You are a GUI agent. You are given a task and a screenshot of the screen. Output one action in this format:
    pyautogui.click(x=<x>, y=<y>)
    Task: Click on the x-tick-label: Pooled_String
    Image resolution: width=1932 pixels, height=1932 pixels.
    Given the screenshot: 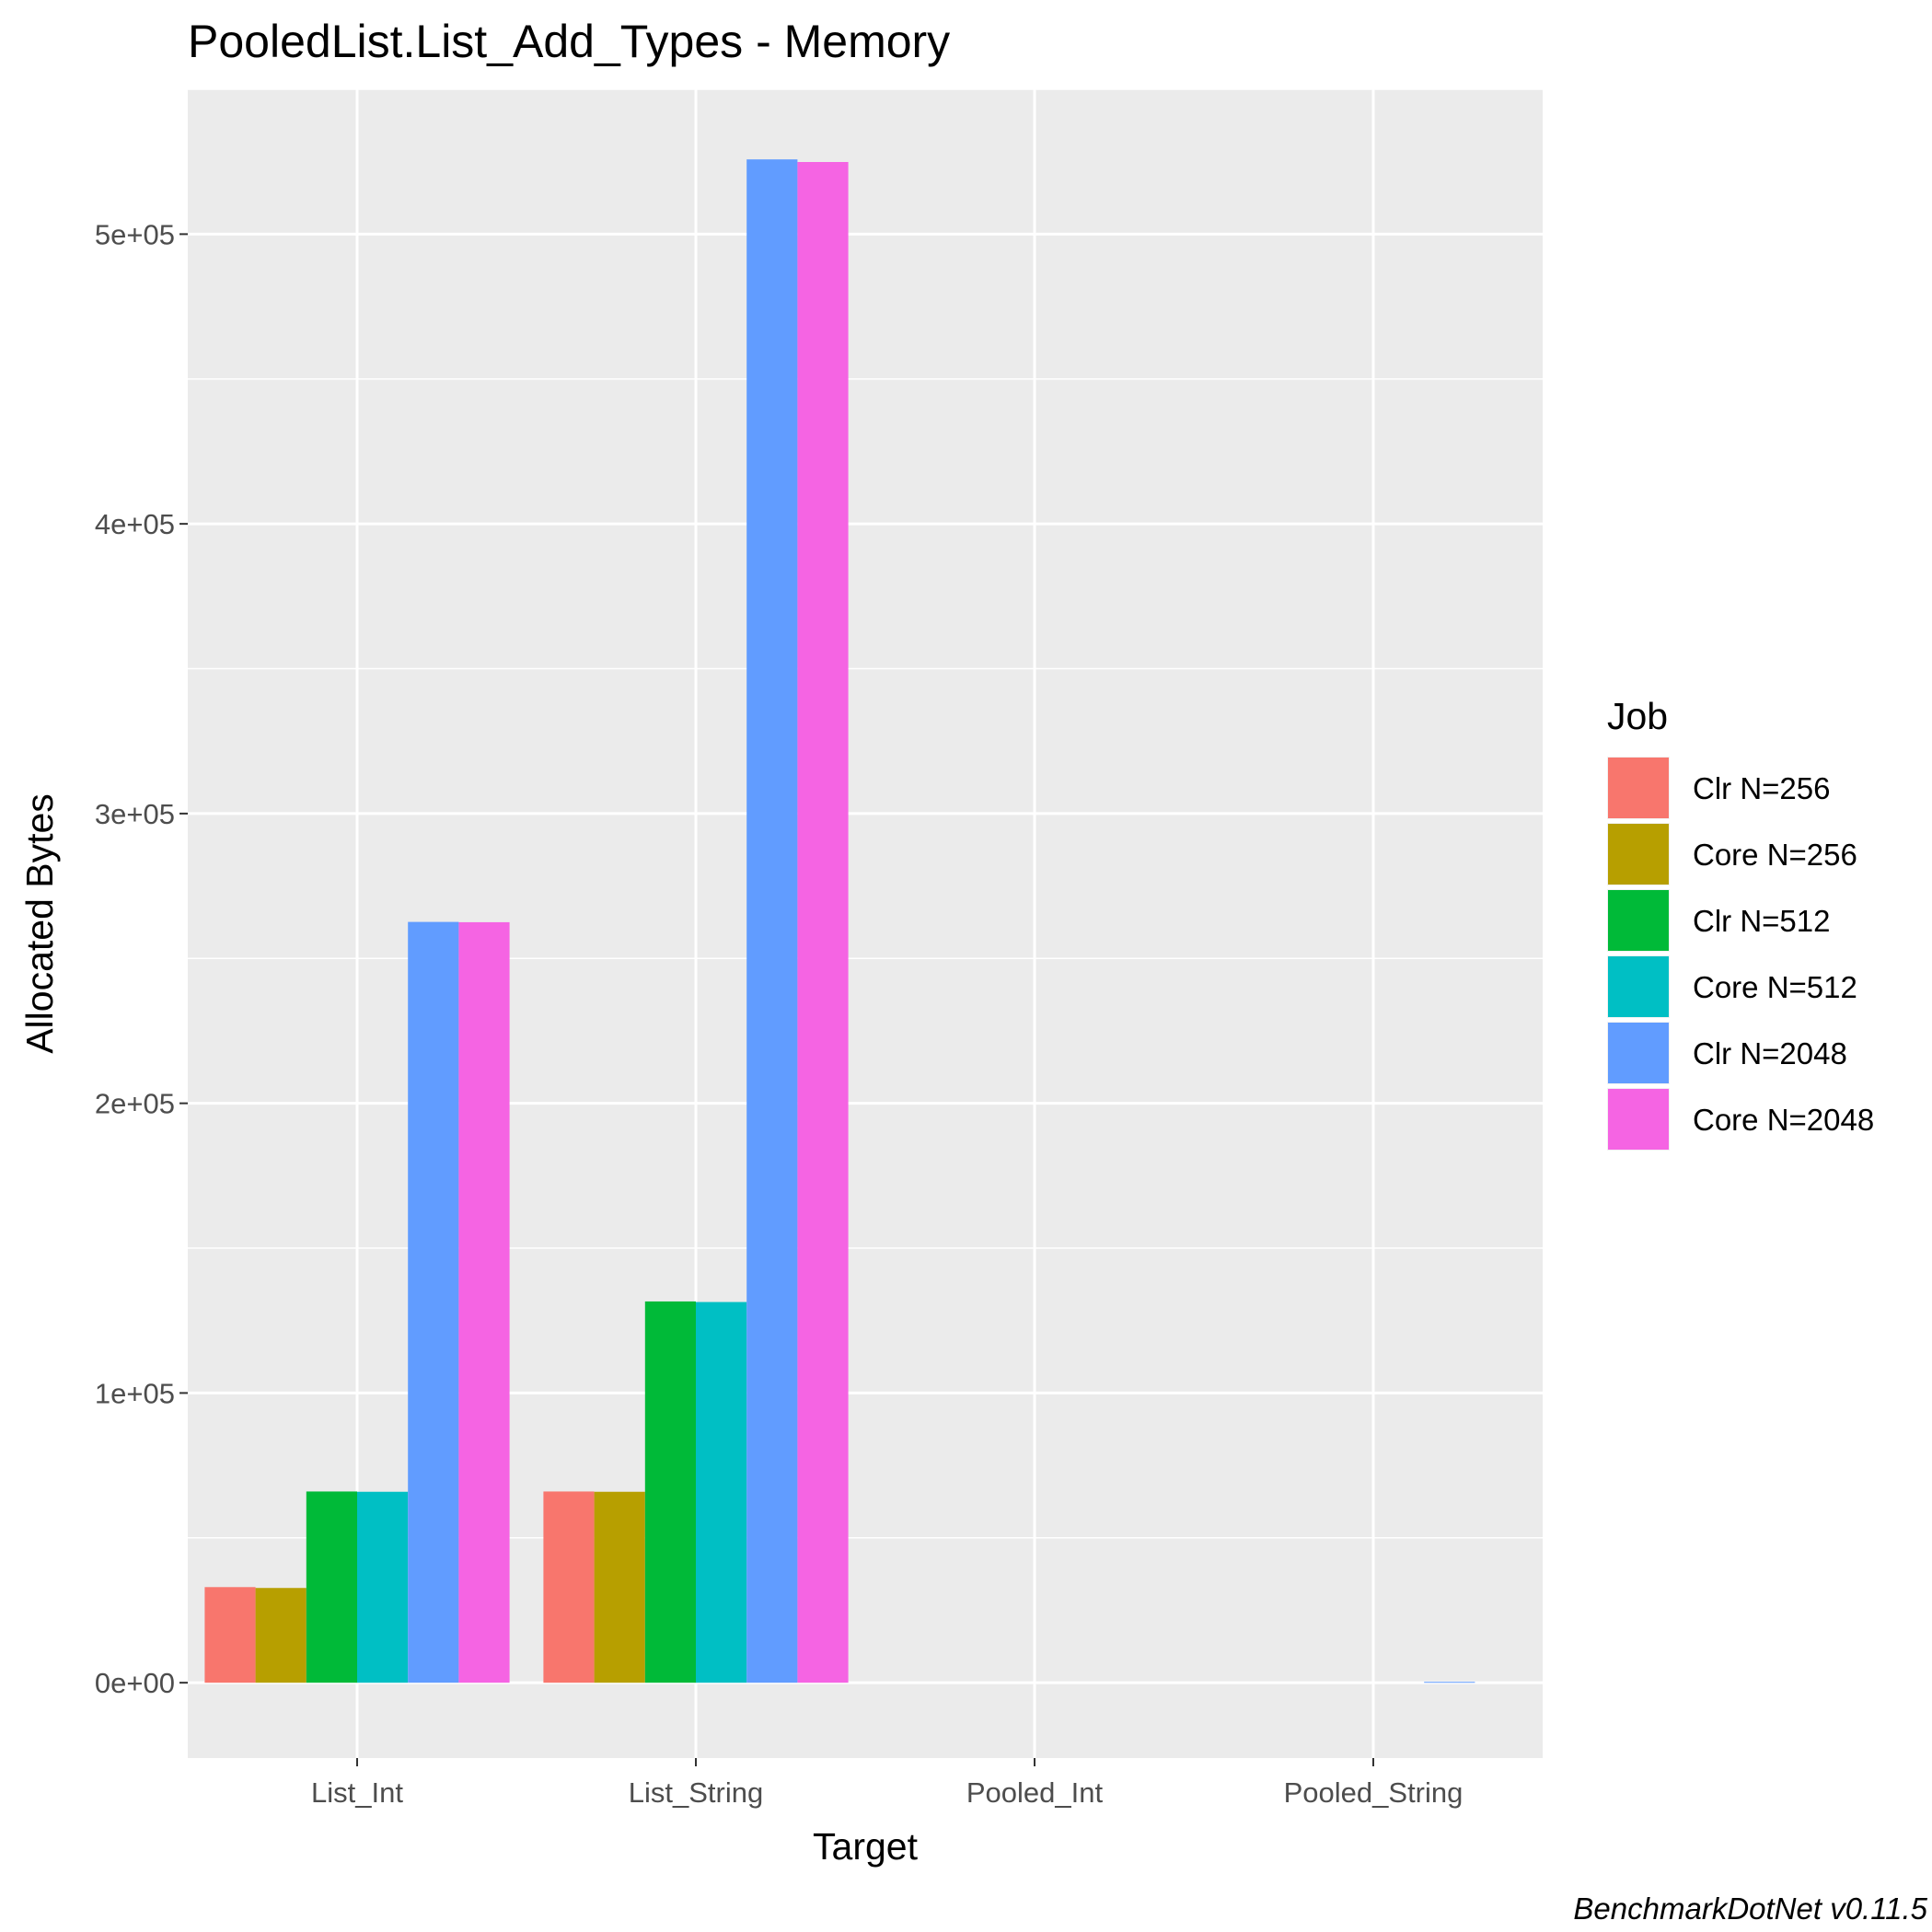 What is the action you would take?
    pyautogui.click(x=1374, y=1793)
    